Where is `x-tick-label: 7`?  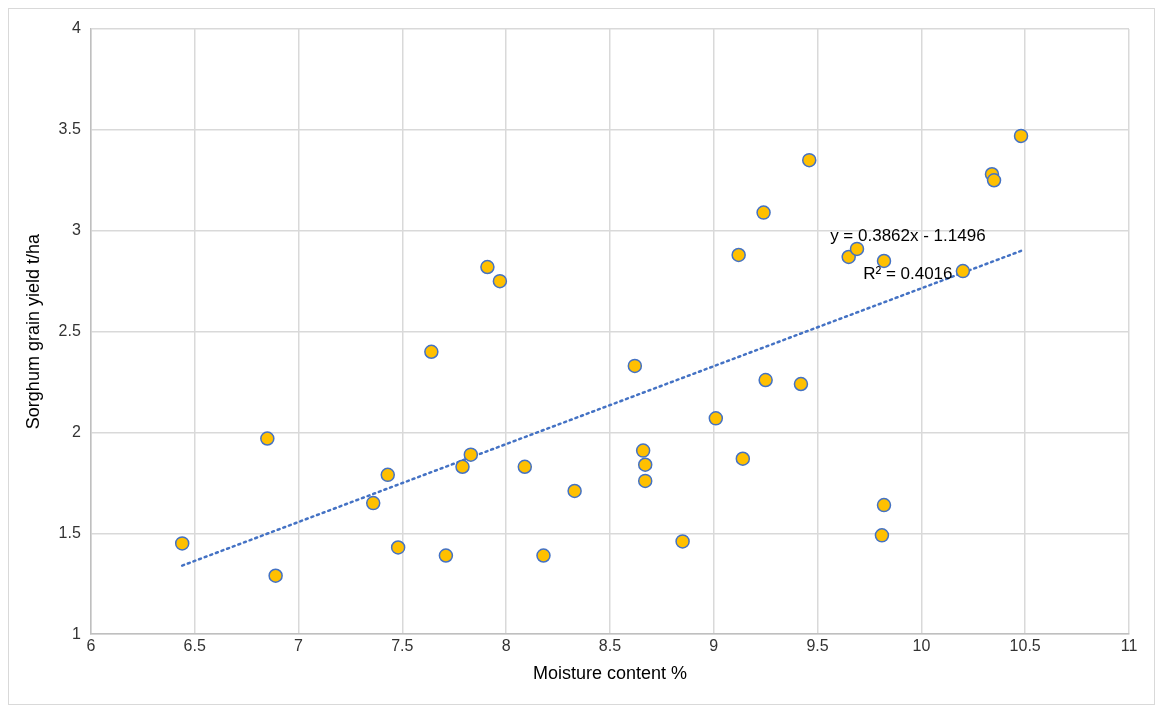 x-tick-label: 7 is located at coordinates (299, 646).